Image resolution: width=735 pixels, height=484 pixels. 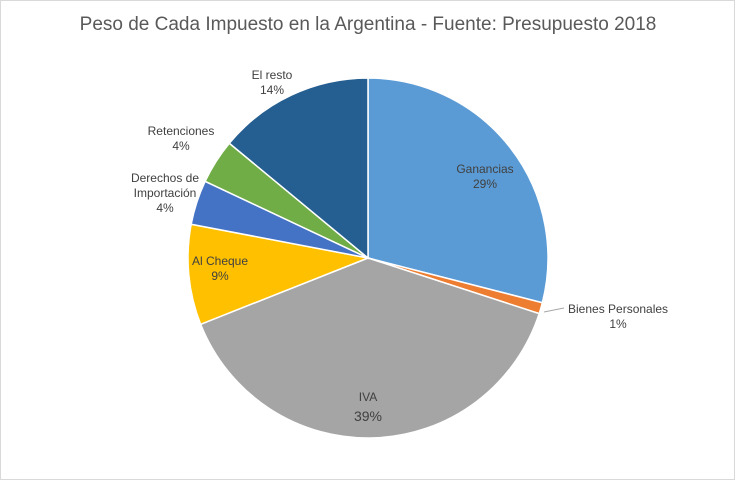 I want to click on data-label-ganancias: Ganancias 29%, so click(x=484, y=176).